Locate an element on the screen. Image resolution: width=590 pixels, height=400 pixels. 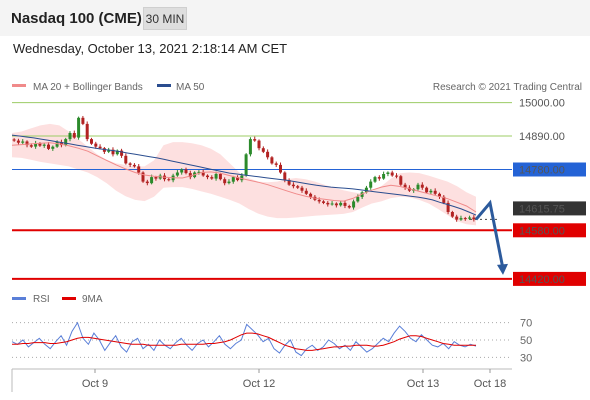
rsi-line is located at coordinates (244, 339).